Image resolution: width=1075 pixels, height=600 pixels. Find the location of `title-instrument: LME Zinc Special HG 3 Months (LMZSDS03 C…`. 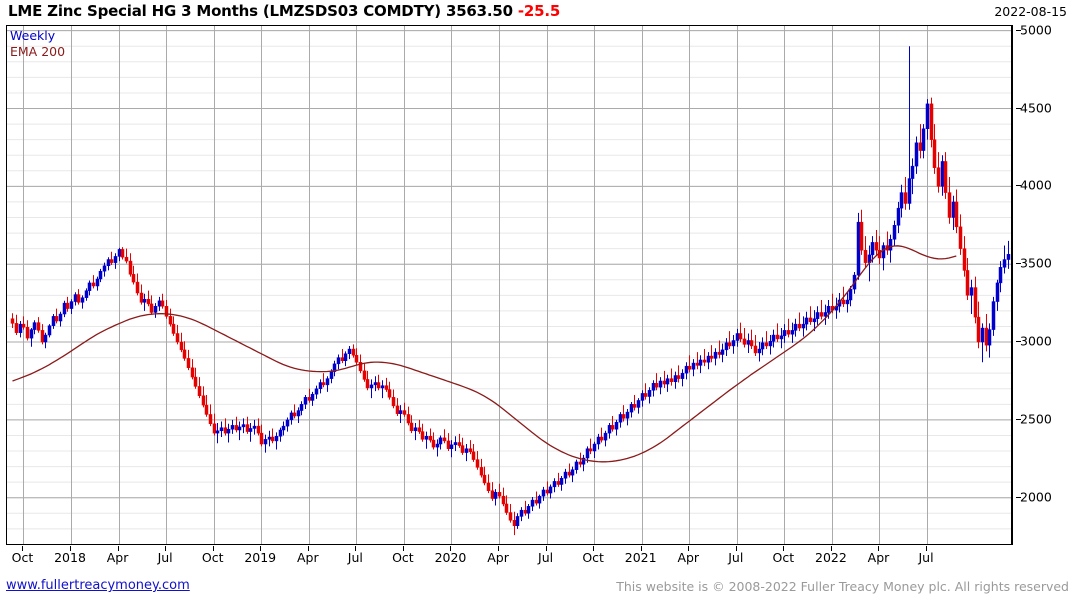

title-instrument: LME Zinc Special HG 3 Months (LMZSDS03 C… is located at coordinates (224, 11).